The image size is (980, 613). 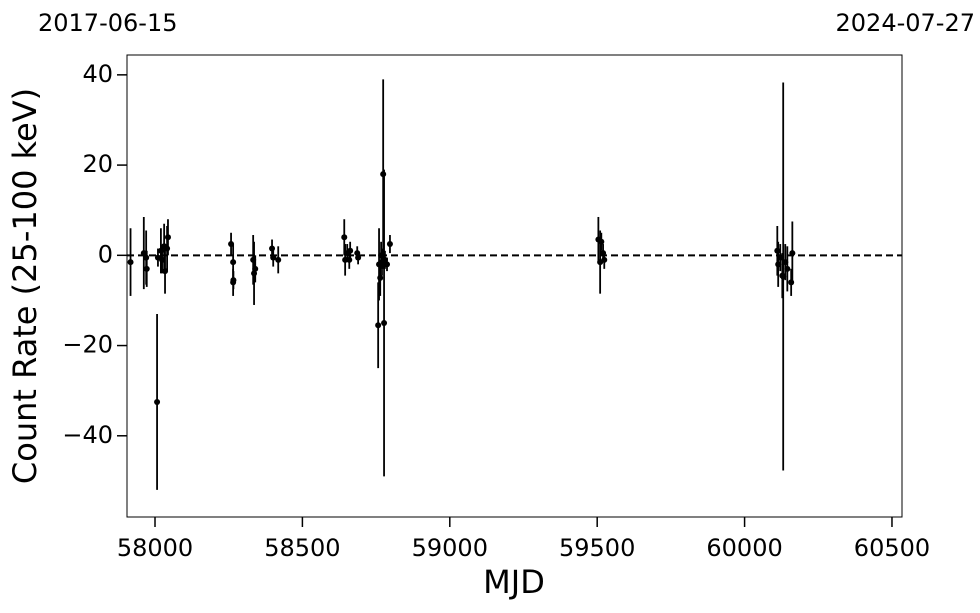 I want to click on start-date-annotation: 2017-06-15, so click(x=107, y=23).